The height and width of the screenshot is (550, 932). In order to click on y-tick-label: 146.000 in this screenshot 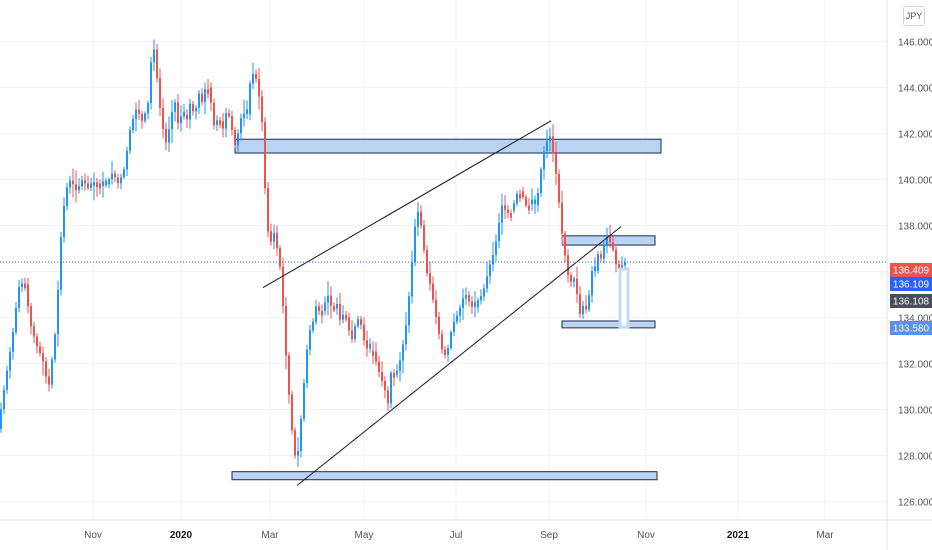, I will do `click(915, 42)`.